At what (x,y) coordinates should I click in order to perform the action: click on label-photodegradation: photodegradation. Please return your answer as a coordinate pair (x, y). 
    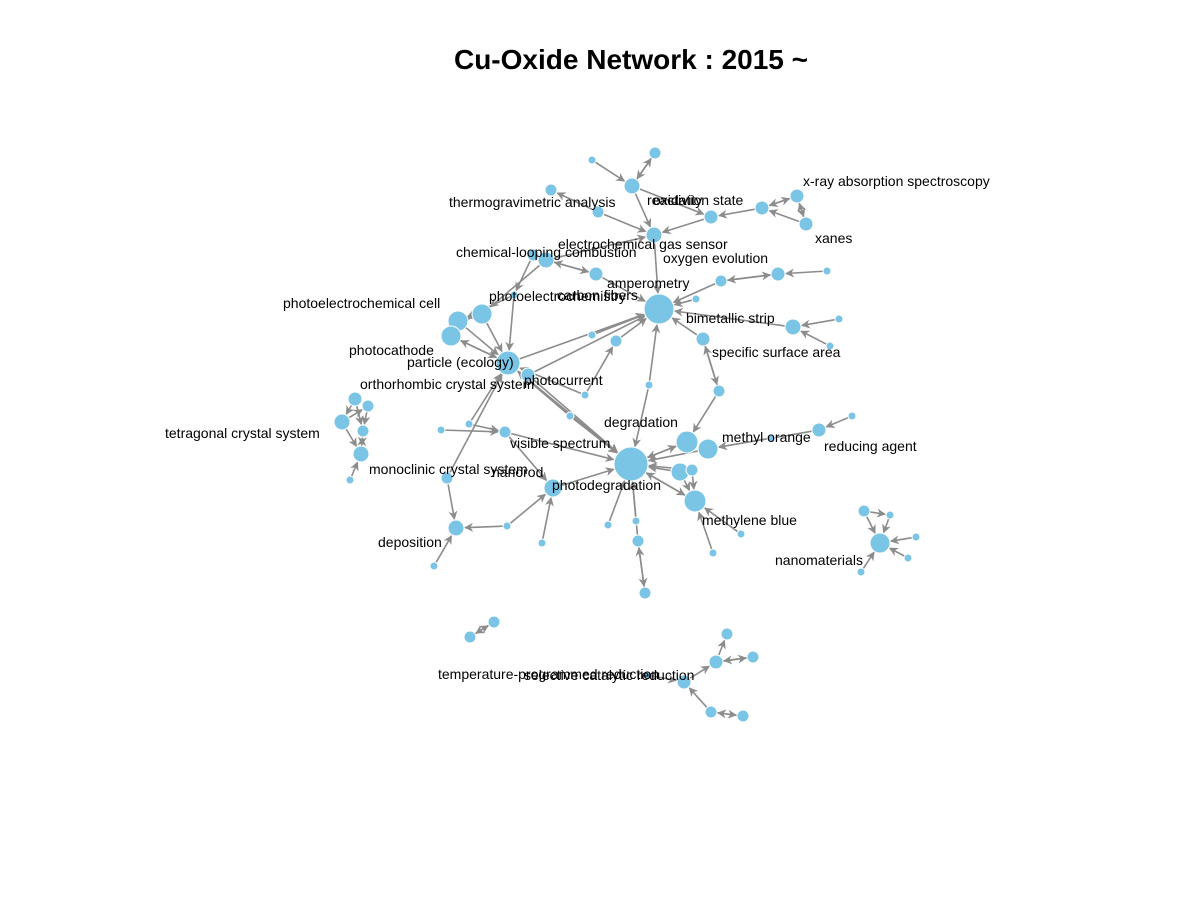
    Looking at the image, I should click on (606, 485).